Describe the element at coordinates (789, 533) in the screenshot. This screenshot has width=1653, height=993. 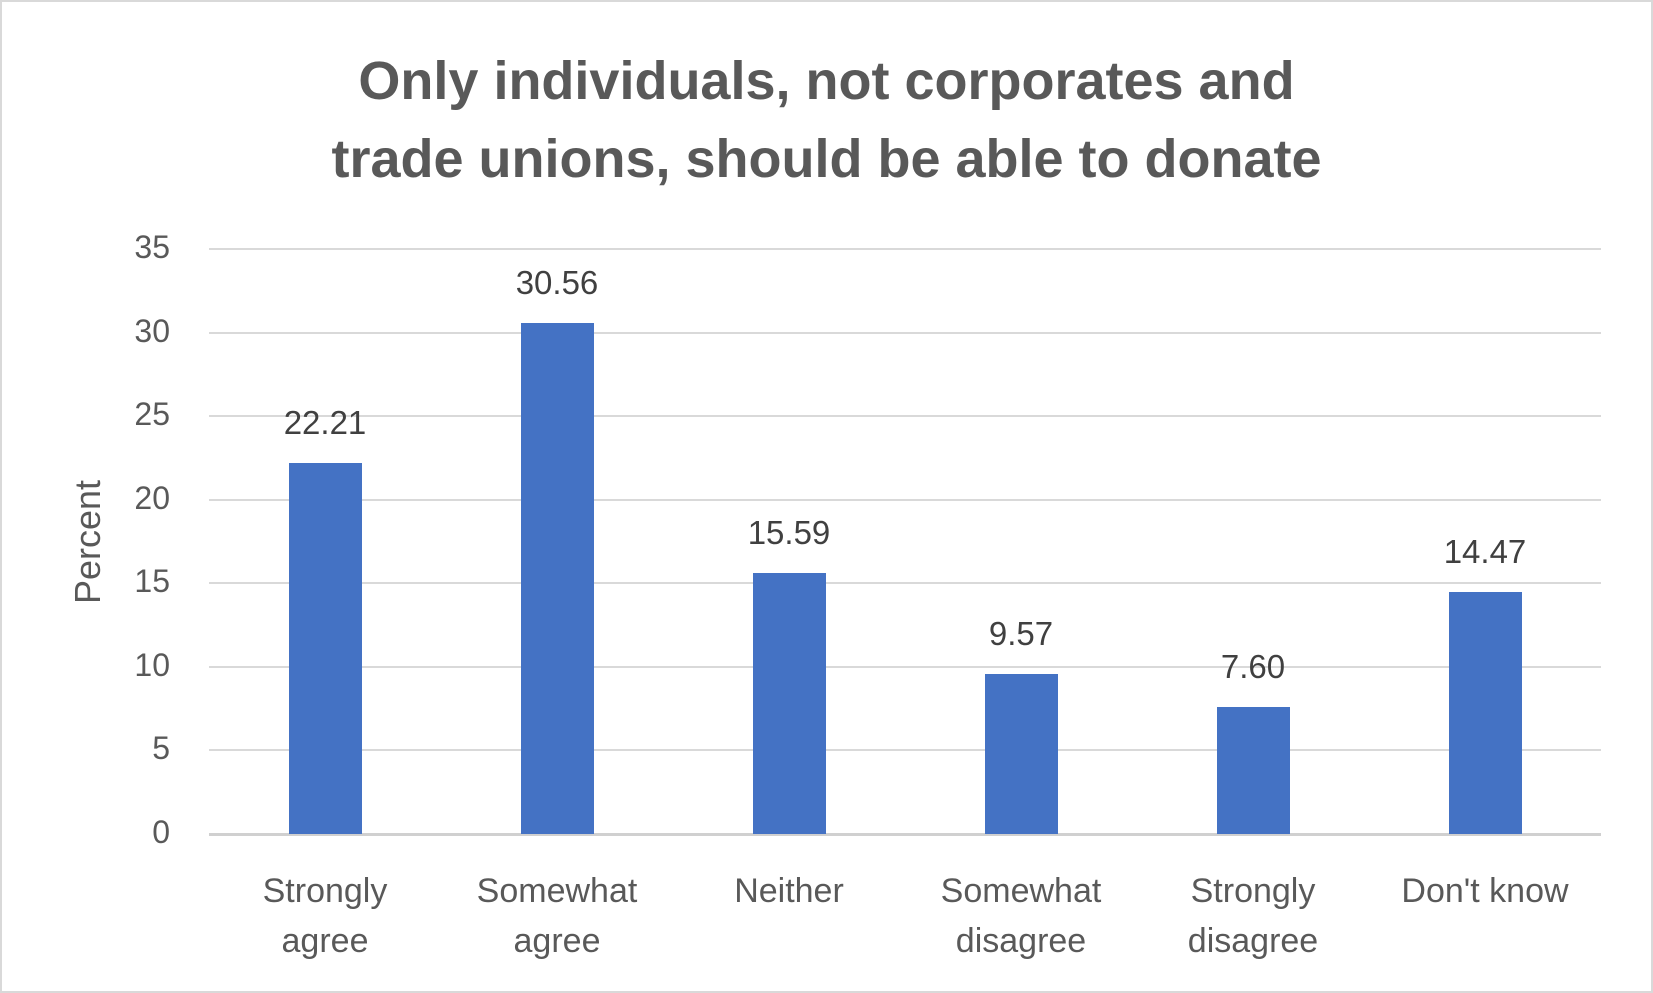
I see `data-label: 15.59` at that location.